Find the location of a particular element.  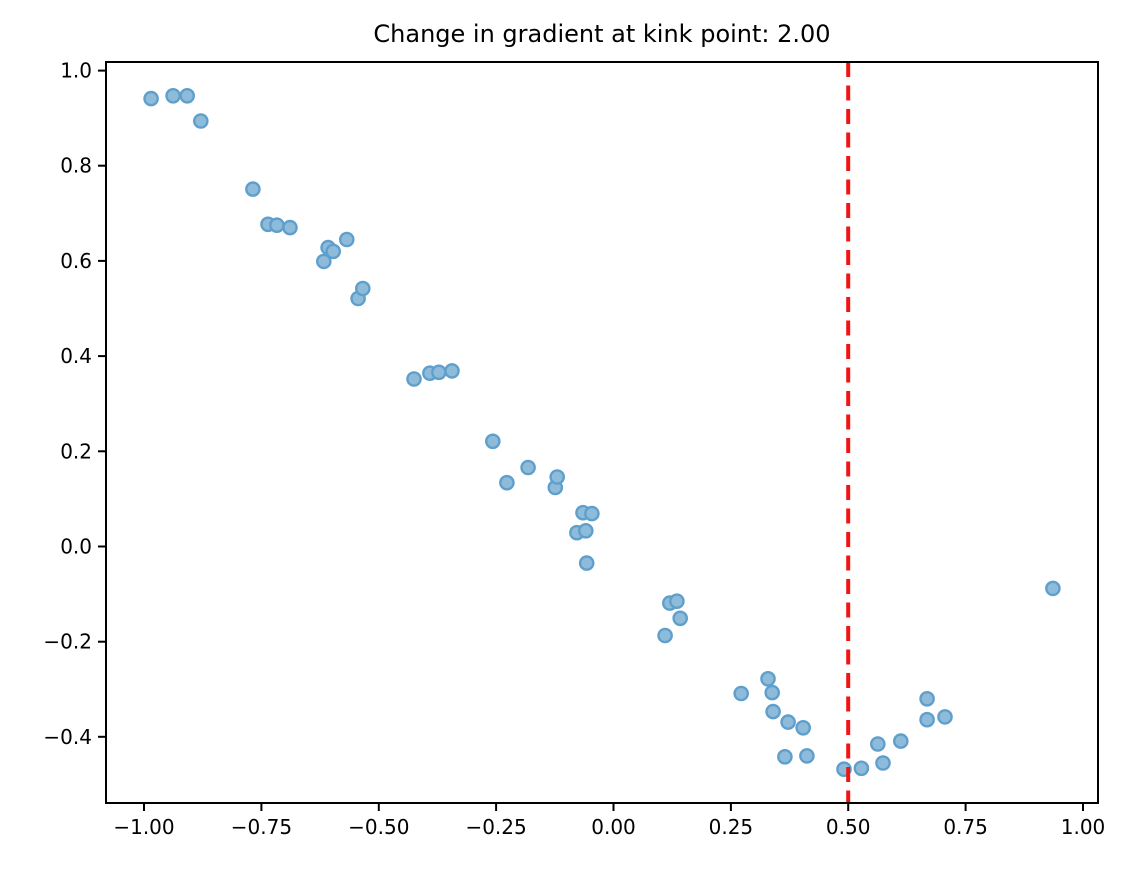

y-tick-label: 0.2 is located at coordinates (76, 451).